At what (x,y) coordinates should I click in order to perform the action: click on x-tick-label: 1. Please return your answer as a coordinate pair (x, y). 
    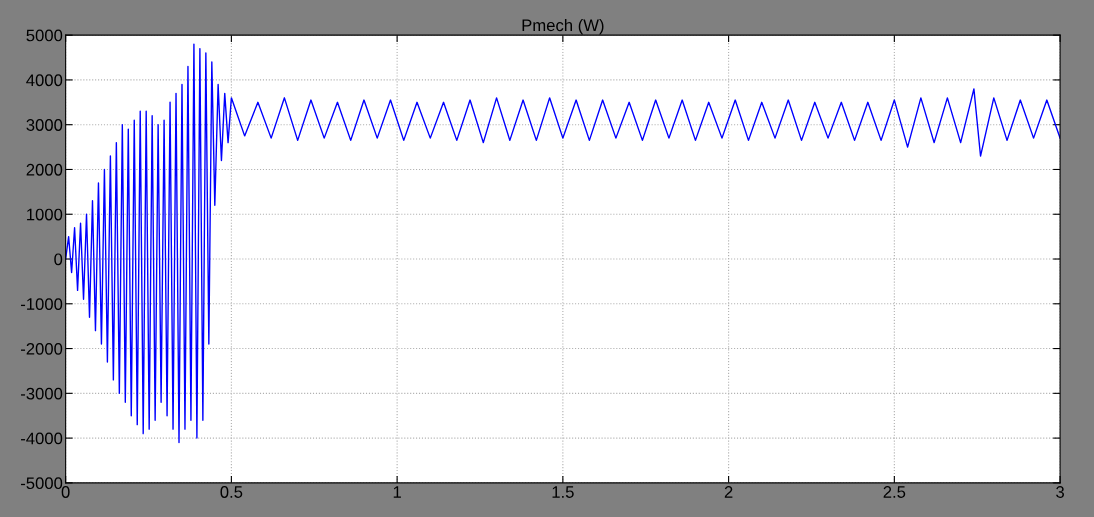
    Looking at the image, I should click on (397, 492).